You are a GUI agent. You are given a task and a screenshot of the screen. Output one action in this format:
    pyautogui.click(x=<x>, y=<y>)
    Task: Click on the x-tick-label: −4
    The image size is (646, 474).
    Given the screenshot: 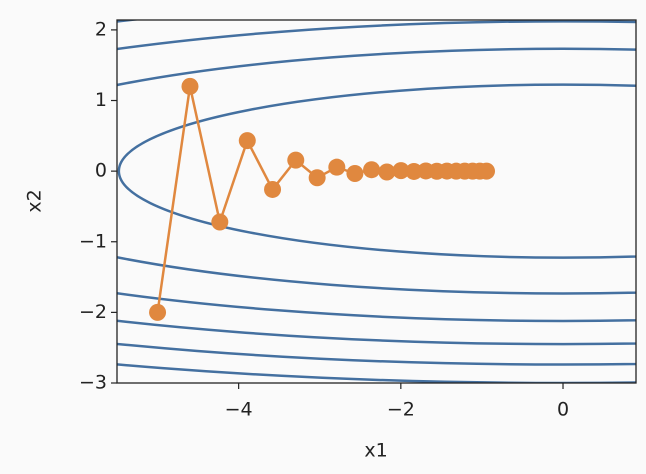 What is the action you would take?
    pyautogui.click(x=239, y=410)
    